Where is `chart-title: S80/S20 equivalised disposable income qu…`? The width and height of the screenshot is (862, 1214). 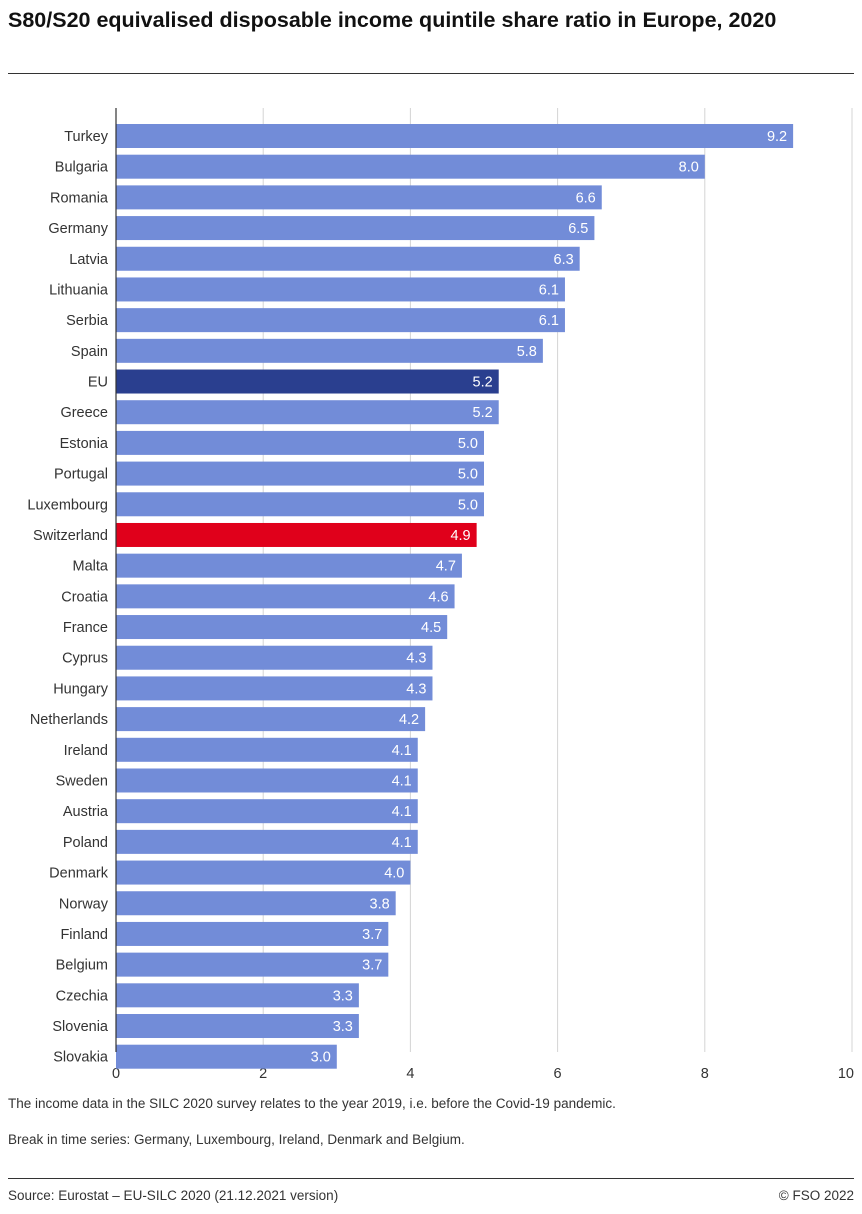
chart-title: S80/S20 equivalised disposable income qu… is located at coordinates (392, 20).